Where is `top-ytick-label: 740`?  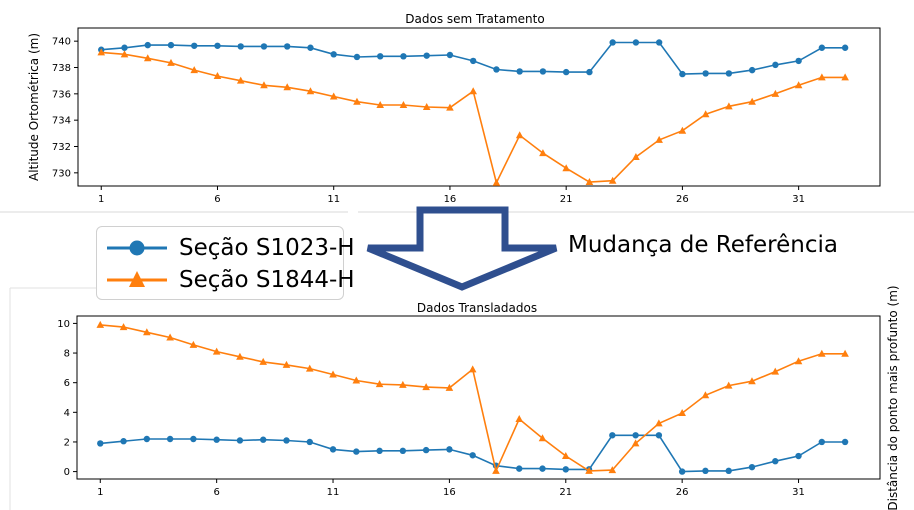 top-ytick-label: 740 is located at coordinates (61, 42).